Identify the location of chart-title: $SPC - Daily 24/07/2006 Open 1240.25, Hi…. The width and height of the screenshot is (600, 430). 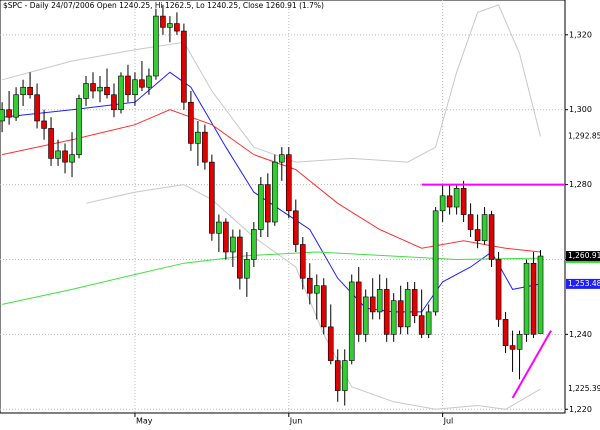
(163, 5).